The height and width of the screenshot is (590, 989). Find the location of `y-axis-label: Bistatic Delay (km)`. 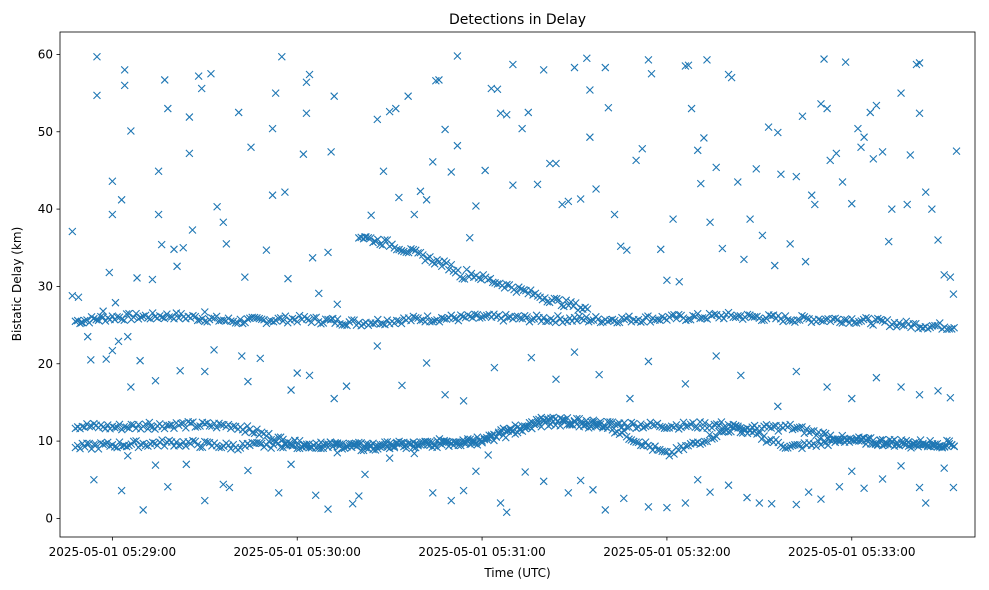

y-axis-label: Bistatic Delay (km) is located at coordinates (17, 284).